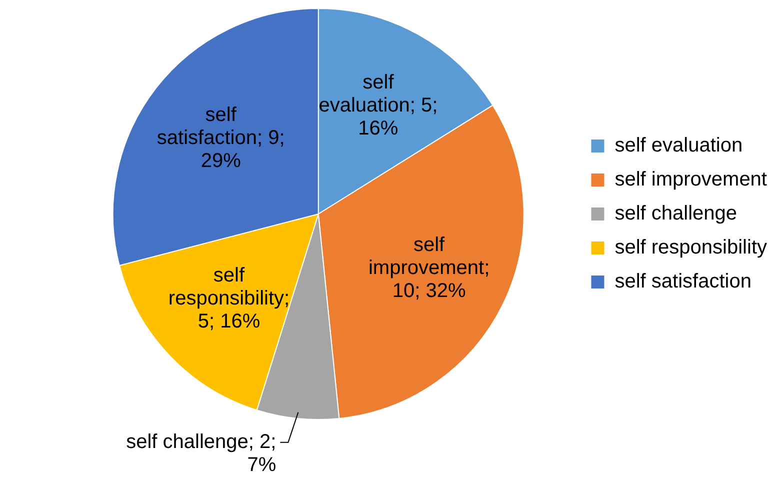 This screenshot has width=777, height=486. What do you see at coordinates (676, 213) in the screenshot?
I see `legend-label: self challenge` at bounding box center [676, 213].